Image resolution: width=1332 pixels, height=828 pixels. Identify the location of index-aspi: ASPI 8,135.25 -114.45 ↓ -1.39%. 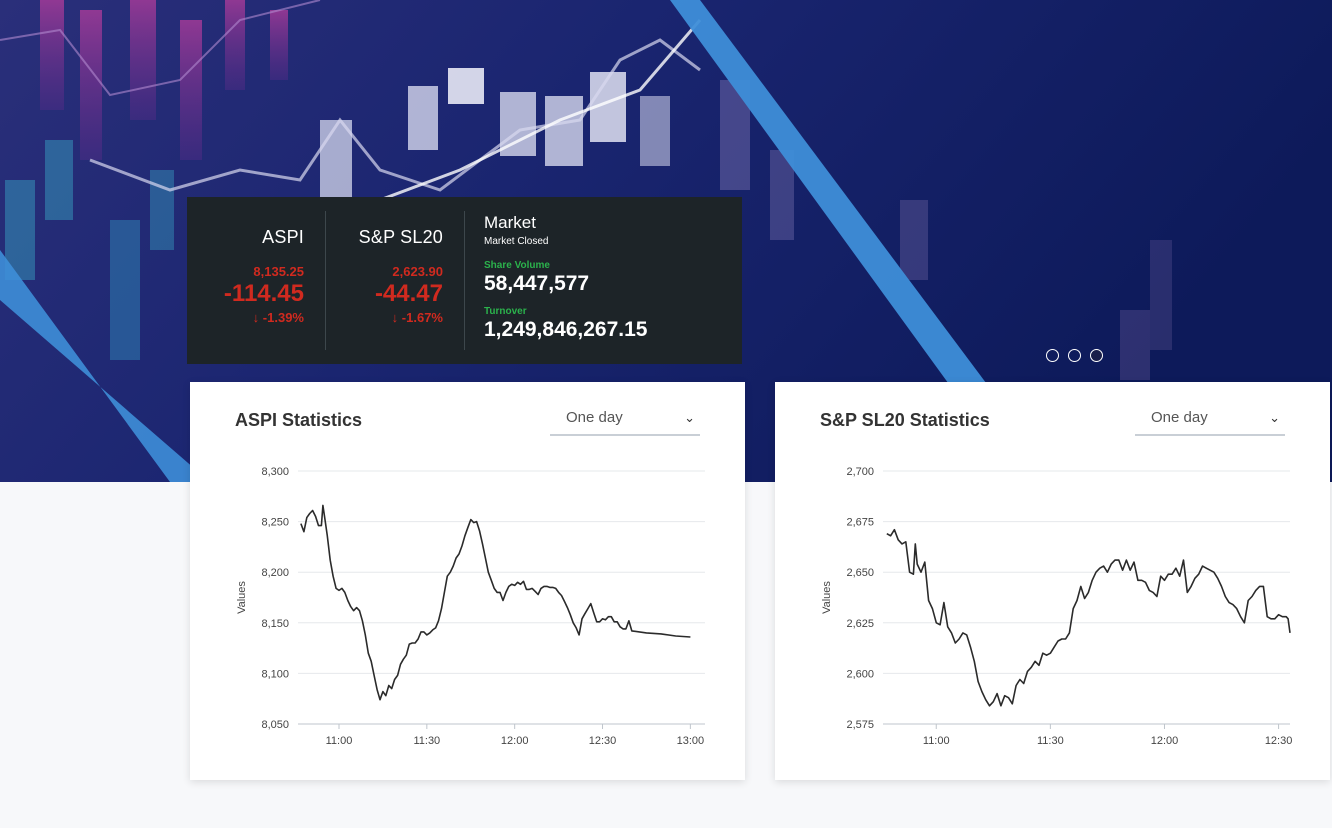
(256, 280).